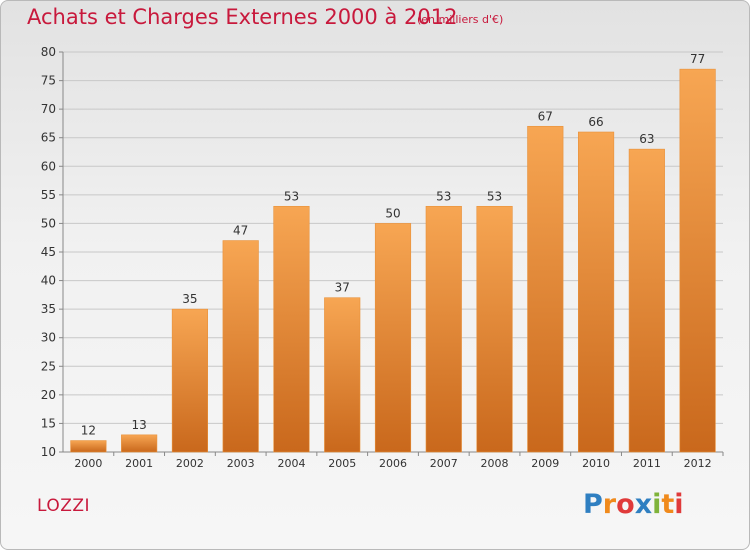  I want to click on x-tick-label-2004: 2004, so click(291, 463).